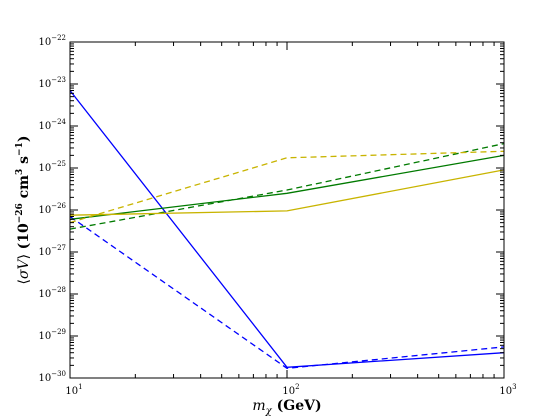  Describe the element at coordinates (52, 83) in the screenshot. I see `y-tick-label: 10−23` at that location.